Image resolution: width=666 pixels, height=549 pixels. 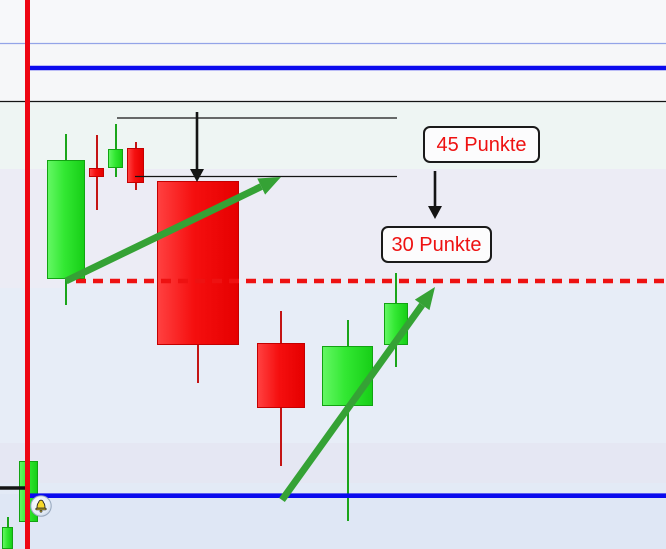 I want to click on annotation-label-45: 45 Punkte, so click(x=481, y=144).